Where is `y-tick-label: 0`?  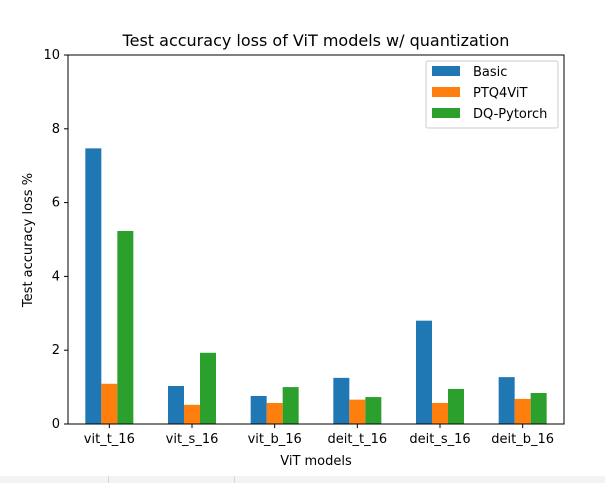 y-tick-label: 0 is located at coordinates (56, 424).